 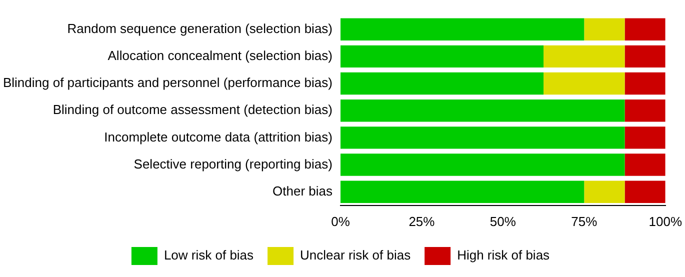 What do you see at coordinates (422, 221) in the screenshot?
I see `x-tick-label: 25%` at bounding box center [422, 221].